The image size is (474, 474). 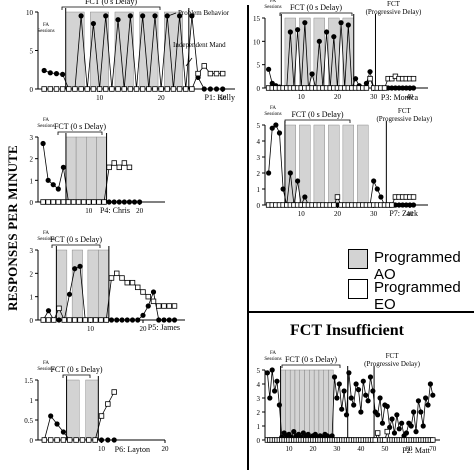 I want to click on annotation-arrow, so click(x=172, y=14).